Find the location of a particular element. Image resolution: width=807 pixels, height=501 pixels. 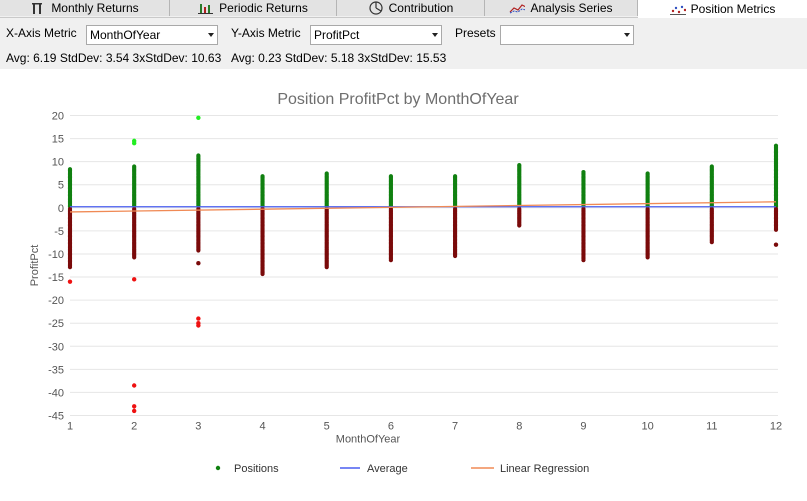

tab-monthly-returns: Monthly Returns is located at coordinates (85, 8).